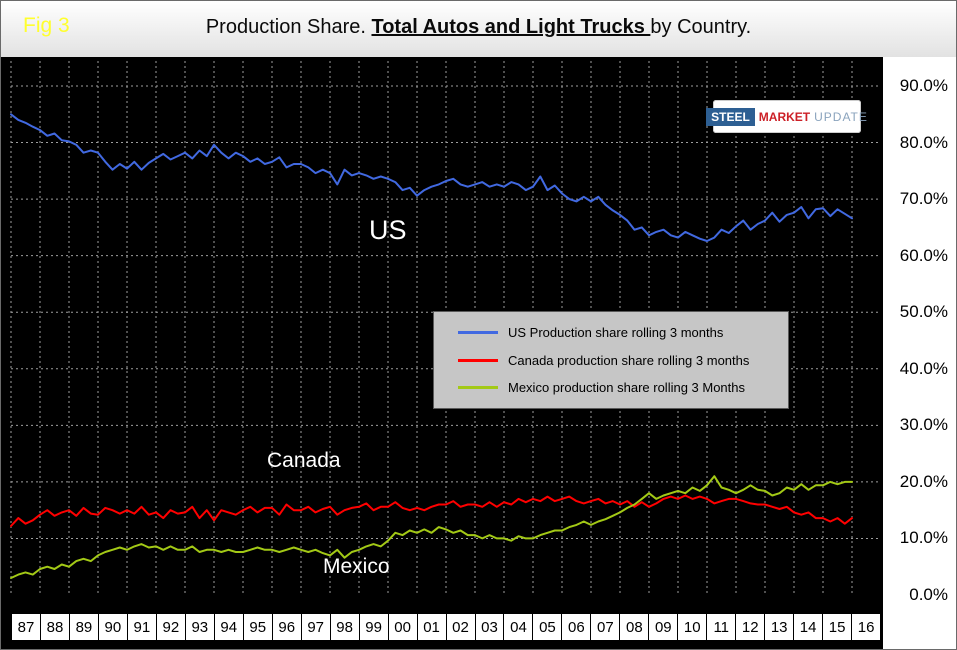  What do you see at coordinates (431, 510) in the screenshot?
I see `series-line-canada` at bounding box center [431, 510].